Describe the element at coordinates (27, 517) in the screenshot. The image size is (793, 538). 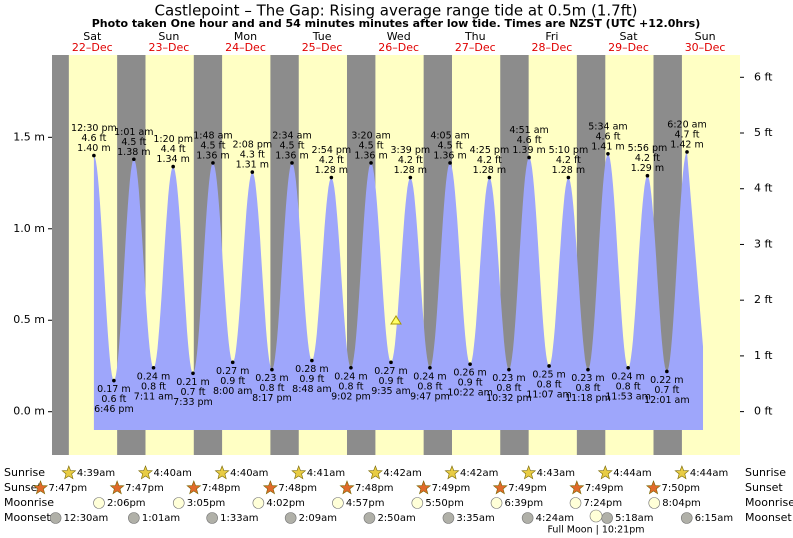
I see `event-row-label: Moonset` at that location.